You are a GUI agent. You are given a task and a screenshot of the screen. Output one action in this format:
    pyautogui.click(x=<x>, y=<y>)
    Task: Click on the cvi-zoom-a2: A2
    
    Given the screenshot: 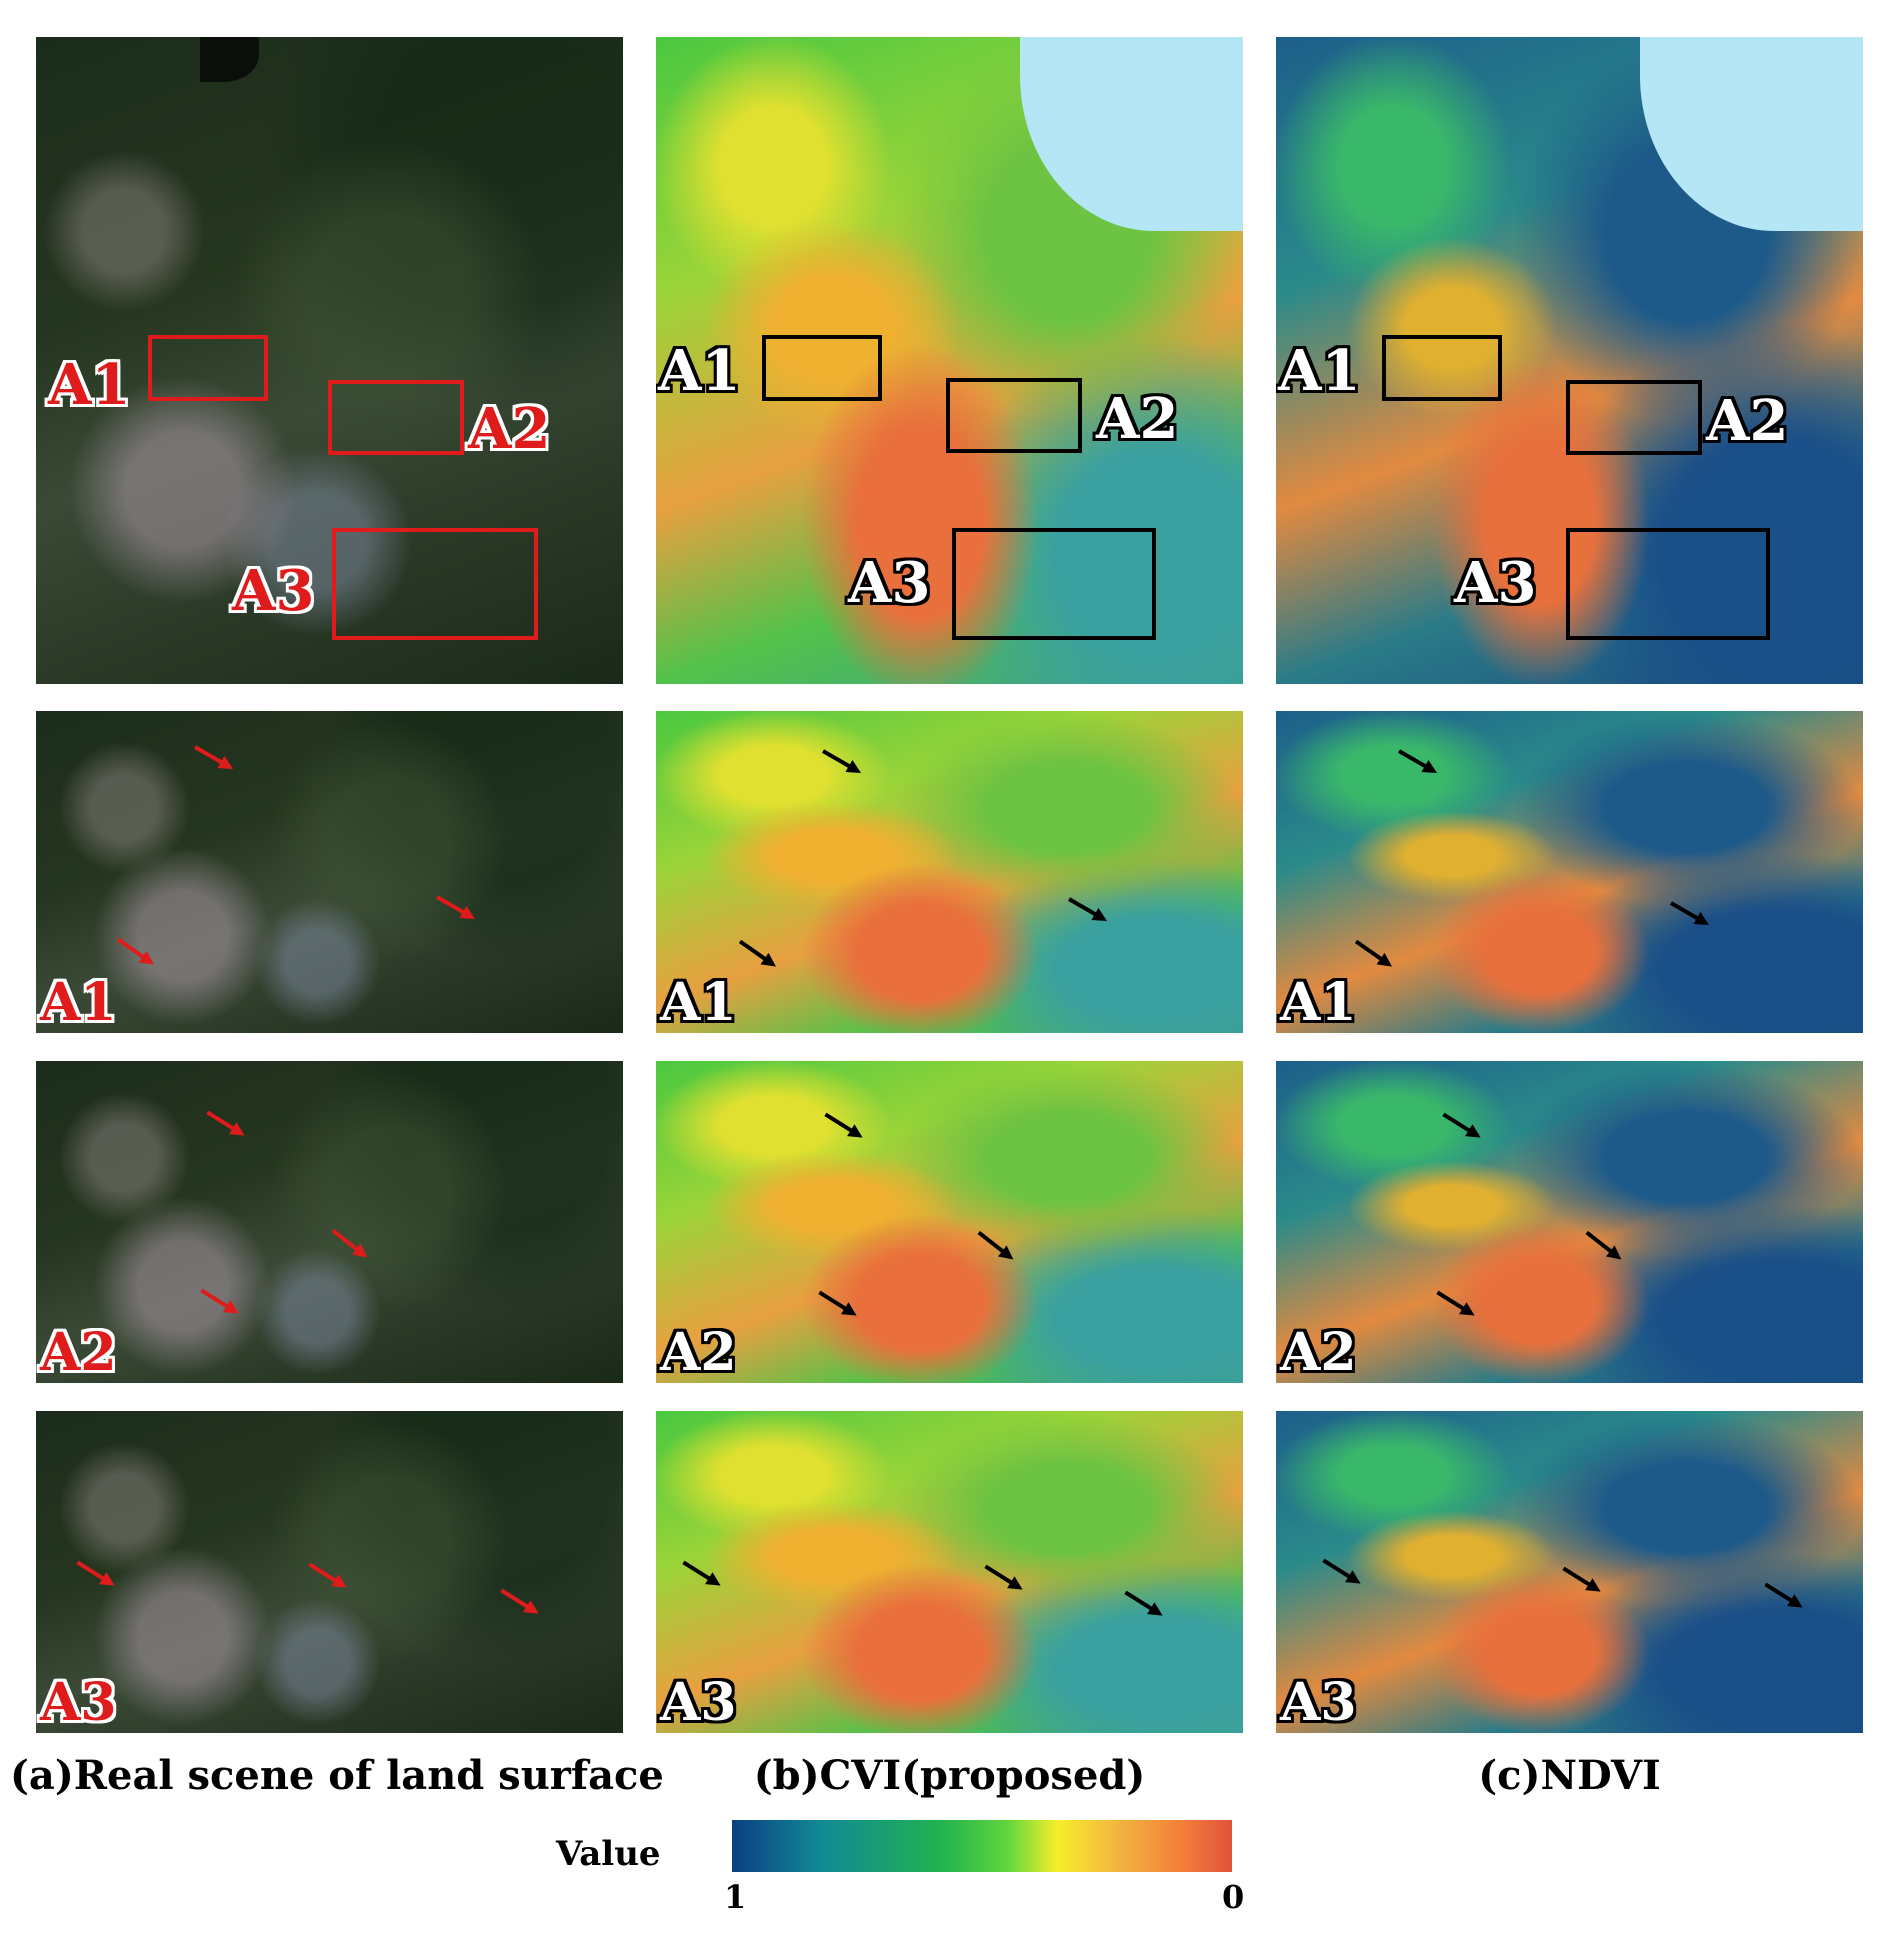 What is the action you would take?
    pyautogui.click(x=949, y=1222)
    